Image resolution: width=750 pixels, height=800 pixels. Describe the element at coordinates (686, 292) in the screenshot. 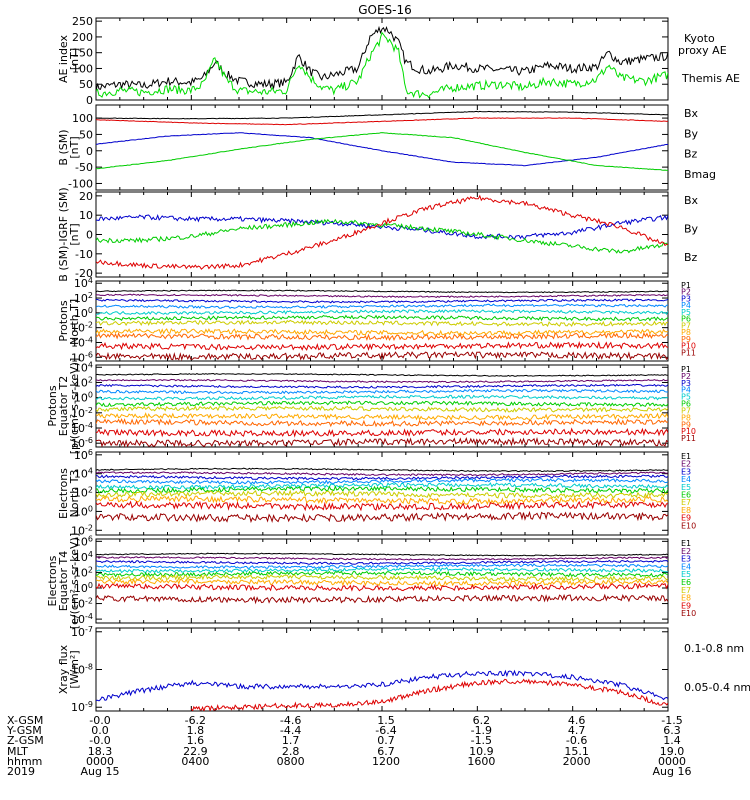

I see `legend-P2: P2` at that location.